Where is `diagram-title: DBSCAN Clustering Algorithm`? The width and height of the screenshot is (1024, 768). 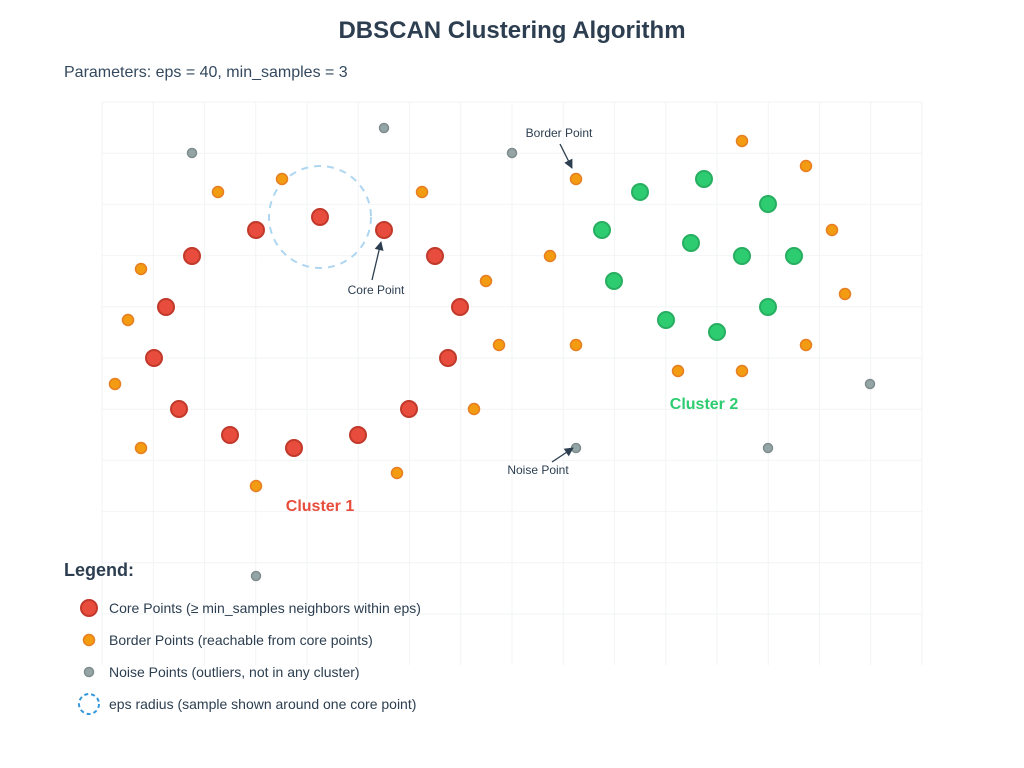
diagram-title: DBSCAN Clustering Algorithm is located at coordinates (511, 30).